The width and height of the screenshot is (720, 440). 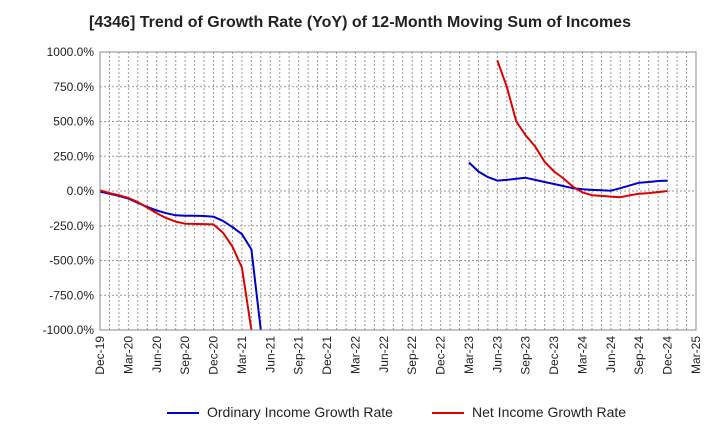 What do you see at coordinates (441, 355) in the screenshot?
I see `x-tick-label: Dec-22` at bounding box center [441, 355].